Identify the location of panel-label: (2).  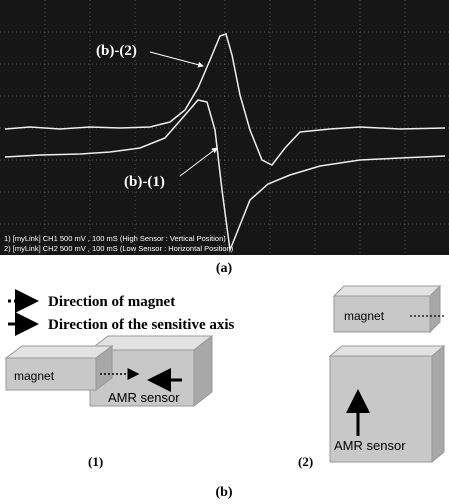
(305, 461).